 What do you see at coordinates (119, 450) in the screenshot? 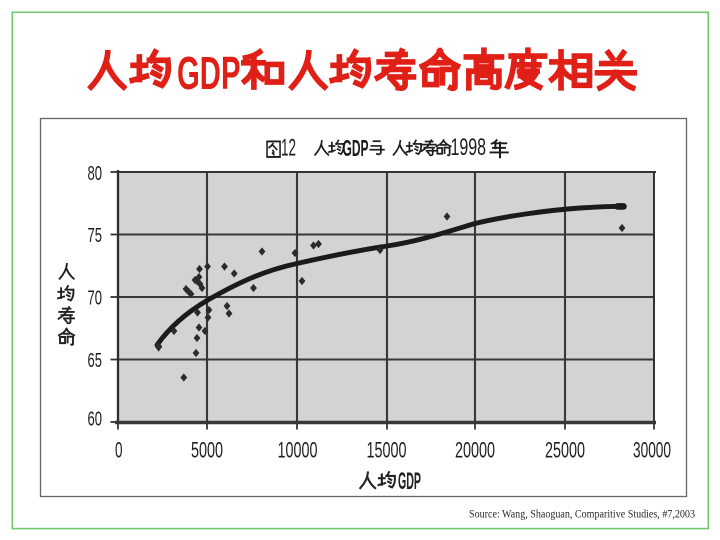
I see `svg-text: 0` at bounding box center [119, 450].